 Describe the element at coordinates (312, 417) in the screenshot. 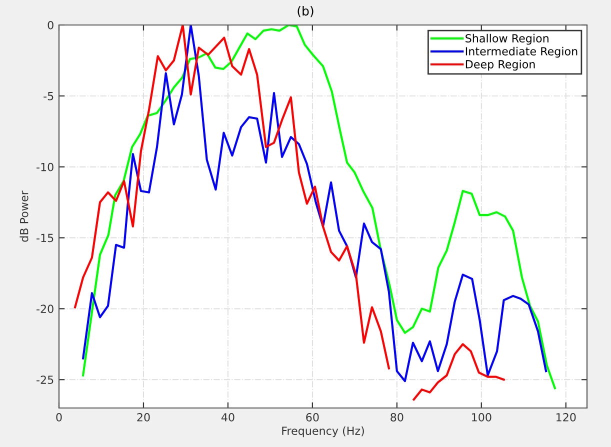

I see `x-tick-label: 60` at that location.